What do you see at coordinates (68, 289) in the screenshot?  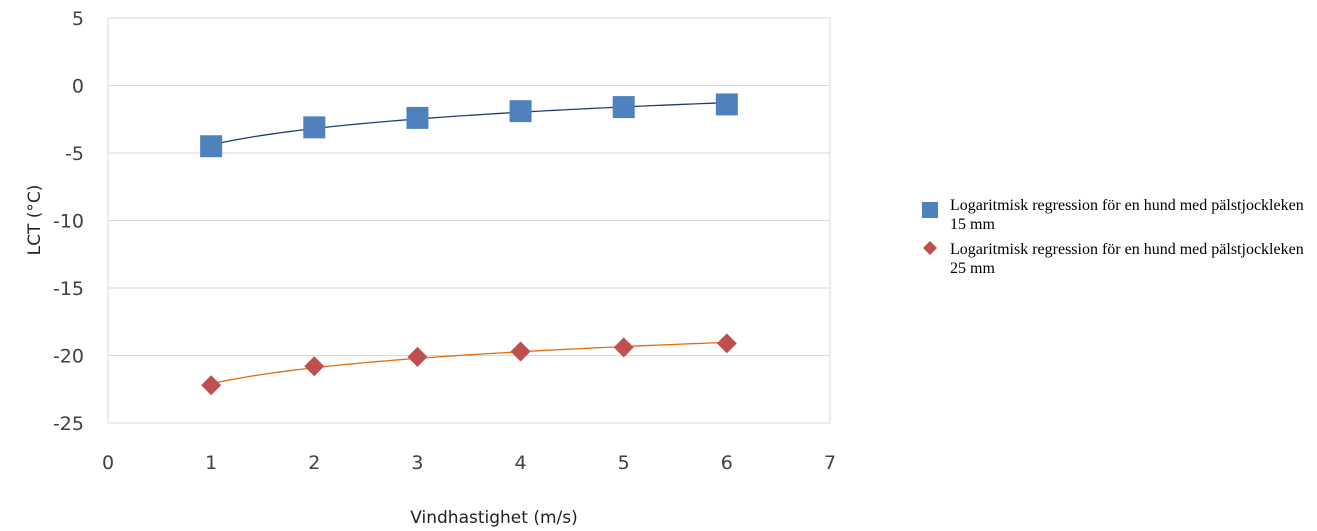 I see `y-tick-label: -15` at bounding box center [68, 289].